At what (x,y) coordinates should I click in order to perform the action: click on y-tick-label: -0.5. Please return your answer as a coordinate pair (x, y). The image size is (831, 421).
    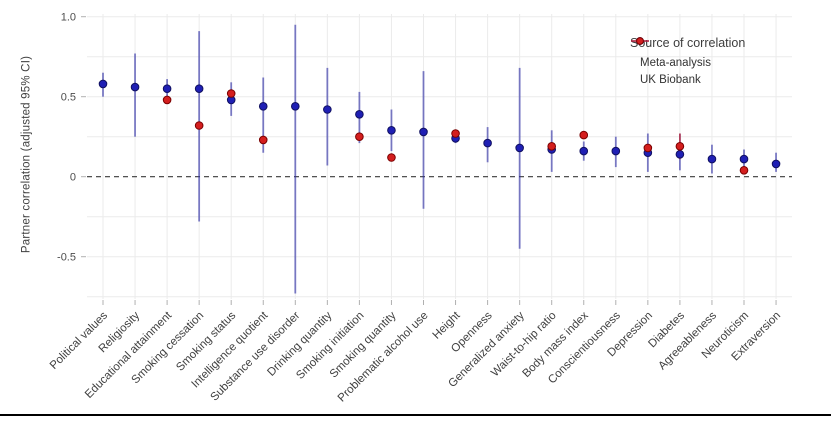
    Looking at the image, I should click on (66, 258).